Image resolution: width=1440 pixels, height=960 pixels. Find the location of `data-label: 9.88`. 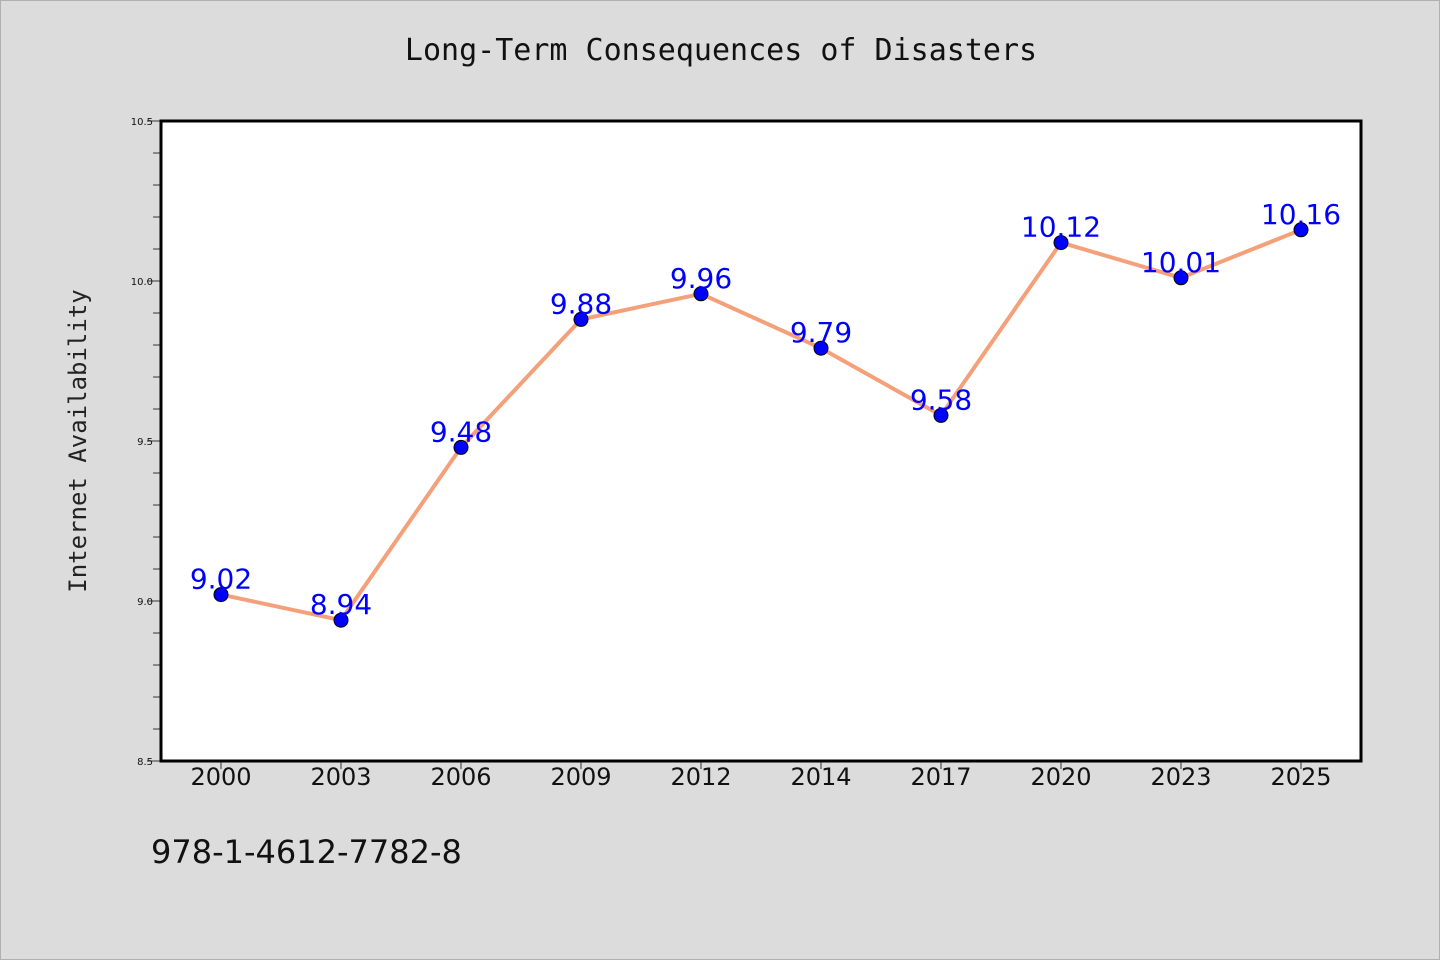

data-label: 9.88 is located at coordinates (581, 303).